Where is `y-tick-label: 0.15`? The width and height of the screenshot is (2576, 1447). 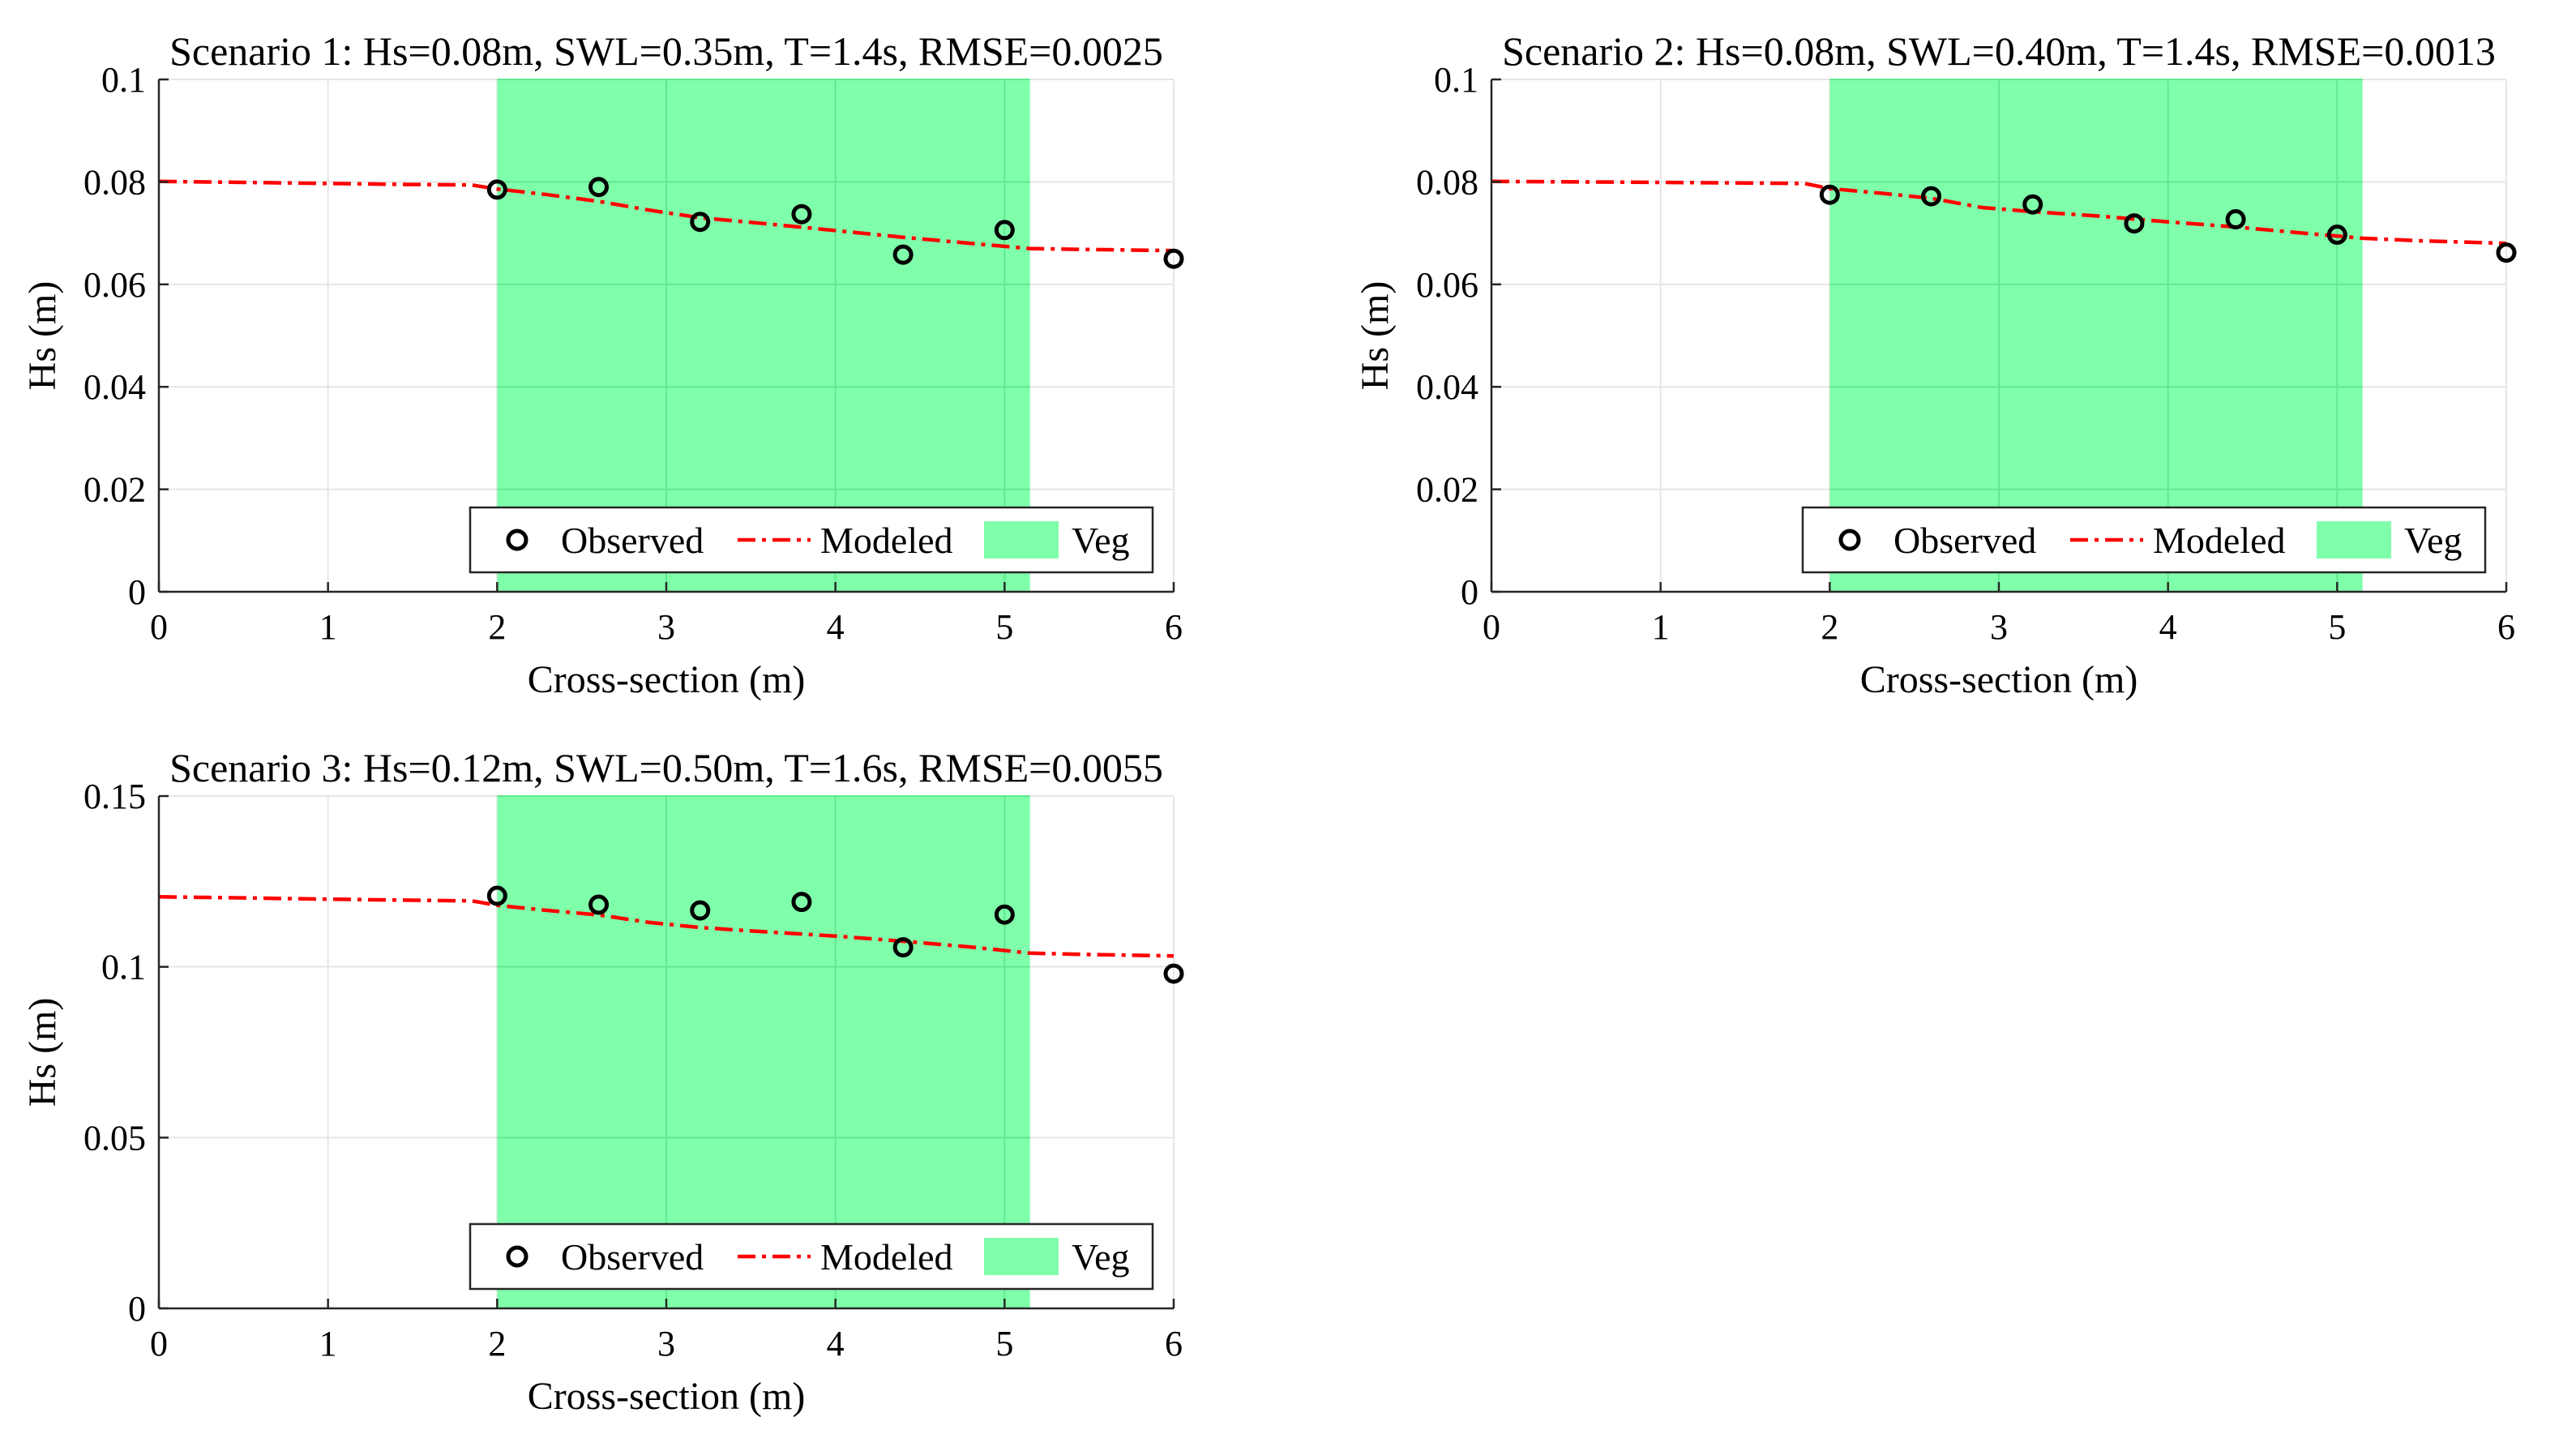
y-tick-label: 0.15 is located at coordinates (115, 796).